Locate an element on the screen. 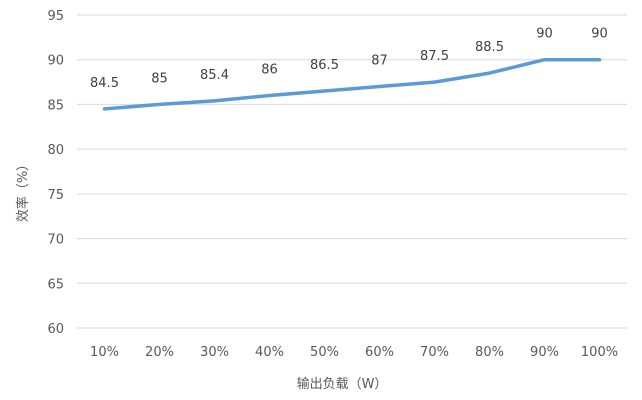  x-tick-label: 10% is located at coordinates (104, 352).